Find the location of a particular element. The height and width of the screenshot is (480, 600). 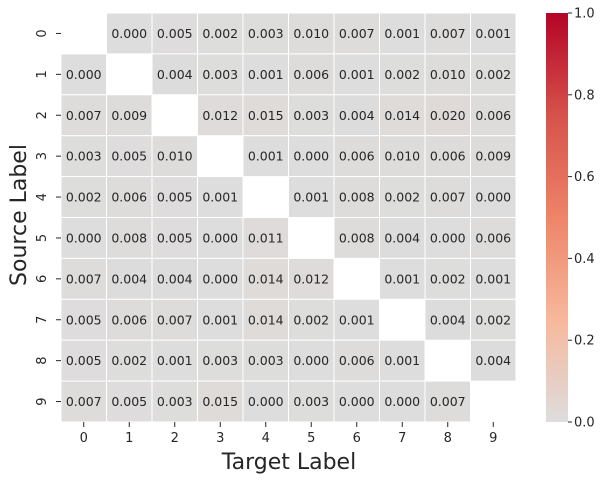

y-tick-label: 8 is located at coordinates (42, 361).